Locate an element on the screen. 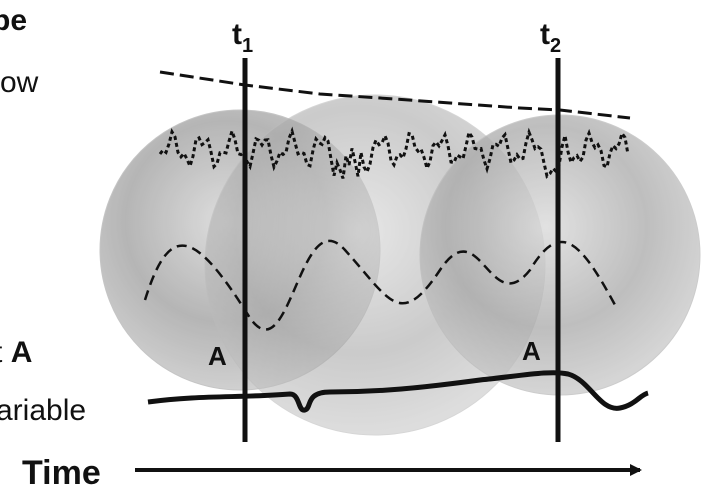 This screenshot has width=705, height=500. left-label: ow is located at coordinates (19, 82).